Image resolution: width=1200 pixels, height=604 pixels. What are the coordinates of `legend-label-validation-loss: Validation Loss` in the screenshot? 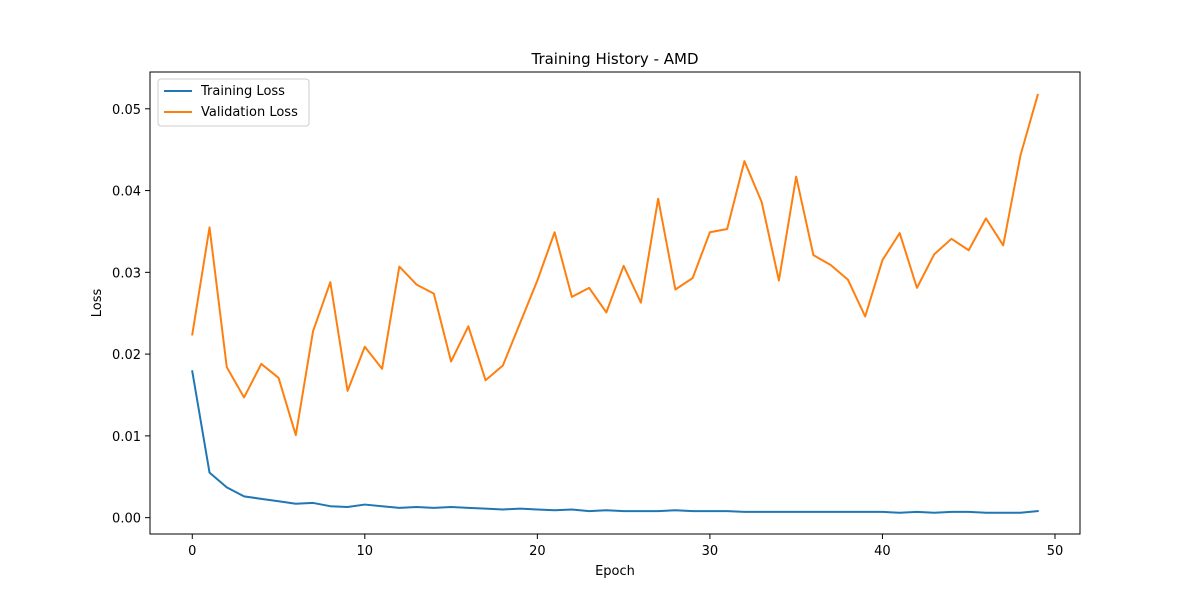 It's located at (249, 112).